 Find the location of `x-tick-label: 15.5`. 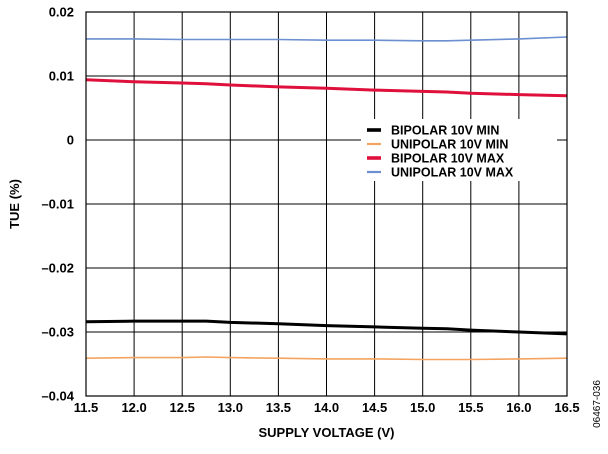

x-tick-label: 15.5 is located at coordinates (470, 407).